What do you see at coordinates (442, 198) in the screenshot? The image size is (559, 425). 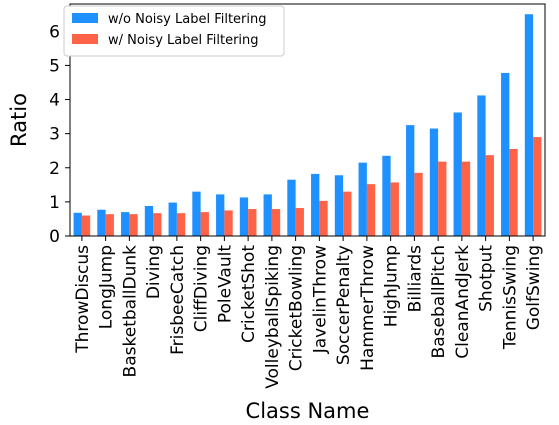 I see `bar-baseball-pitch-with-filtering` at bounding box center [442, 198].